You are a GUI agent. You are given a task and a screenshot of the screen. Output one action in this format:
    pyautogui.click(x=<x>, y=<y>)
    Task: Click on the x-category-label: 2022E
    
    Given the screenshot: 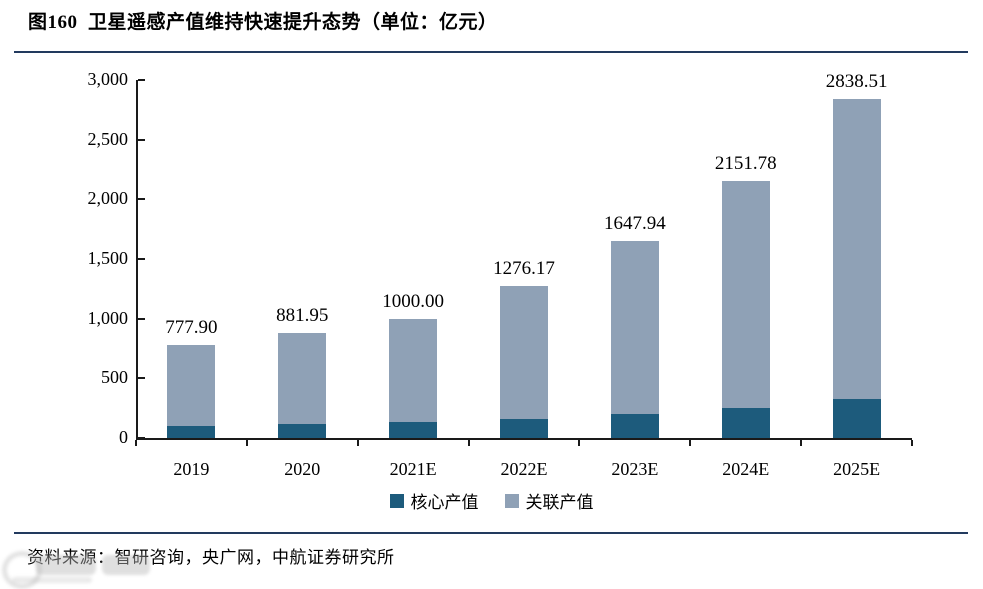 What is the action you would take?
    pyautogui.click(x=524, y=469)
    